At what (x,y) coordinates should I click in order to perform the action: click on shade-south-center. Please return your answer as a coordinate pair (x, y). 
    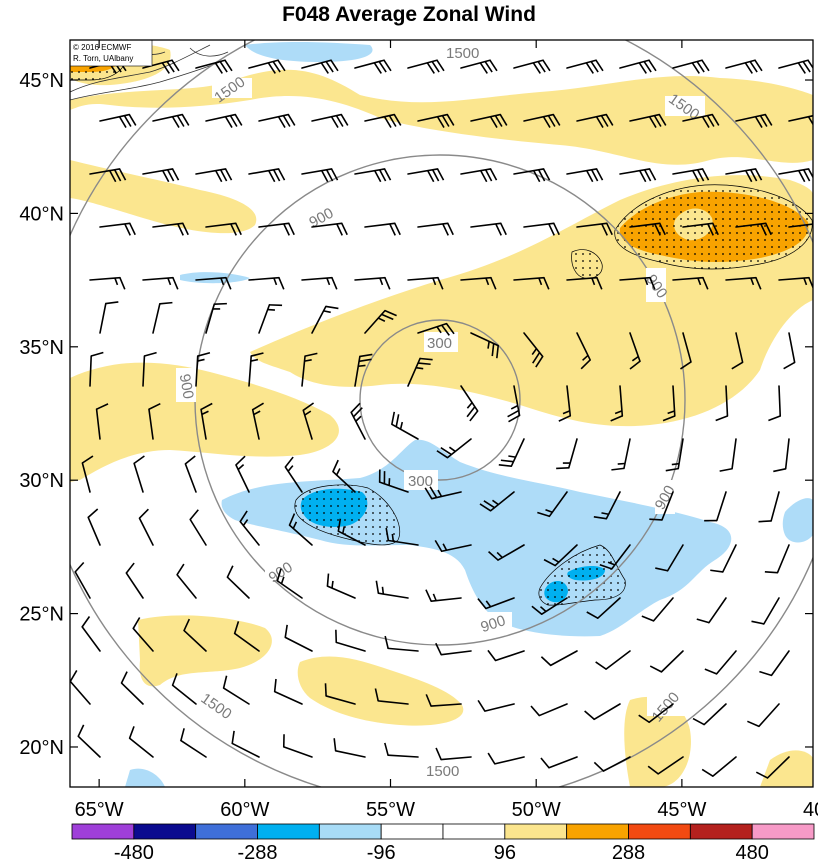
    Looking at the image, I should click on (380, 691).